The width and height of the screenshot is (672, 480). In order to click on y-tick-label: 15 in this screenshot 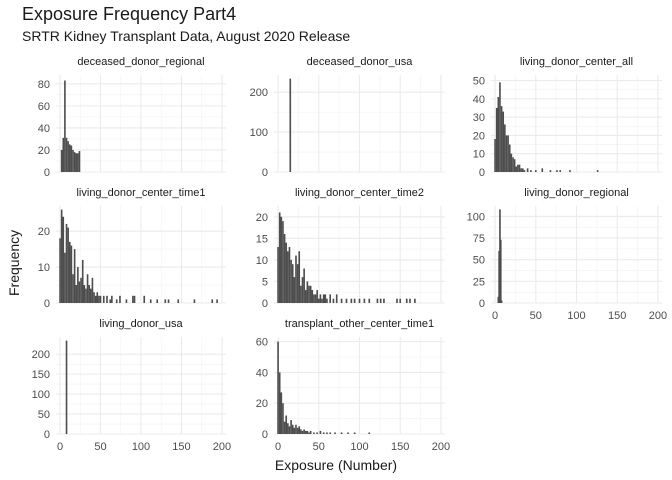, I will do `click(262, 239)`.